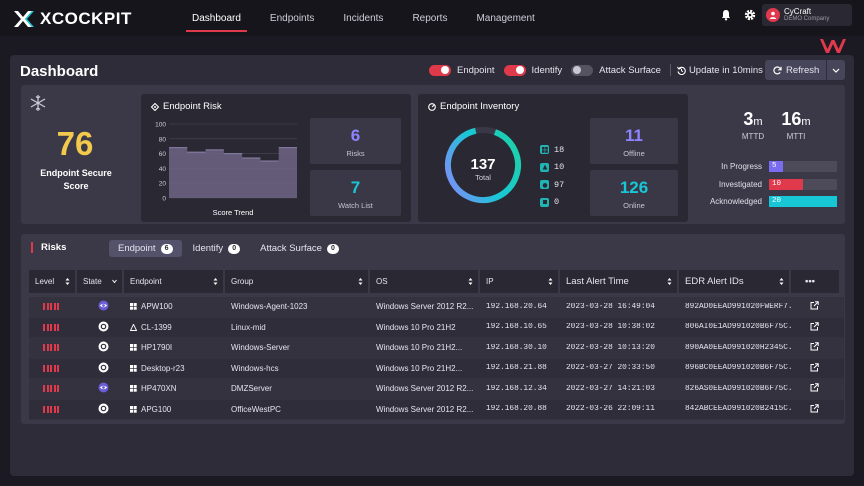  I want to click on tab-attack-surface-count: 0, so click(332, 248).